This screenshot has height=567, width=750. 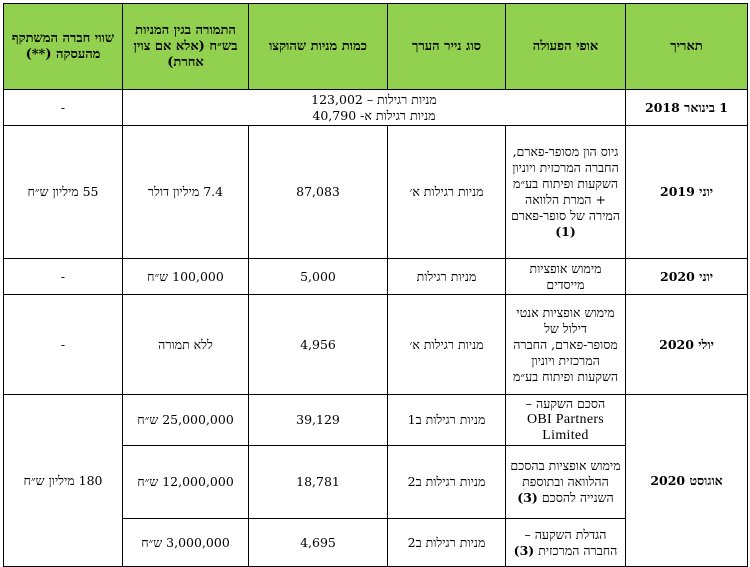 I want to click on cell-date-text: 1 בינואר 2018, so click(x=686, y=107).